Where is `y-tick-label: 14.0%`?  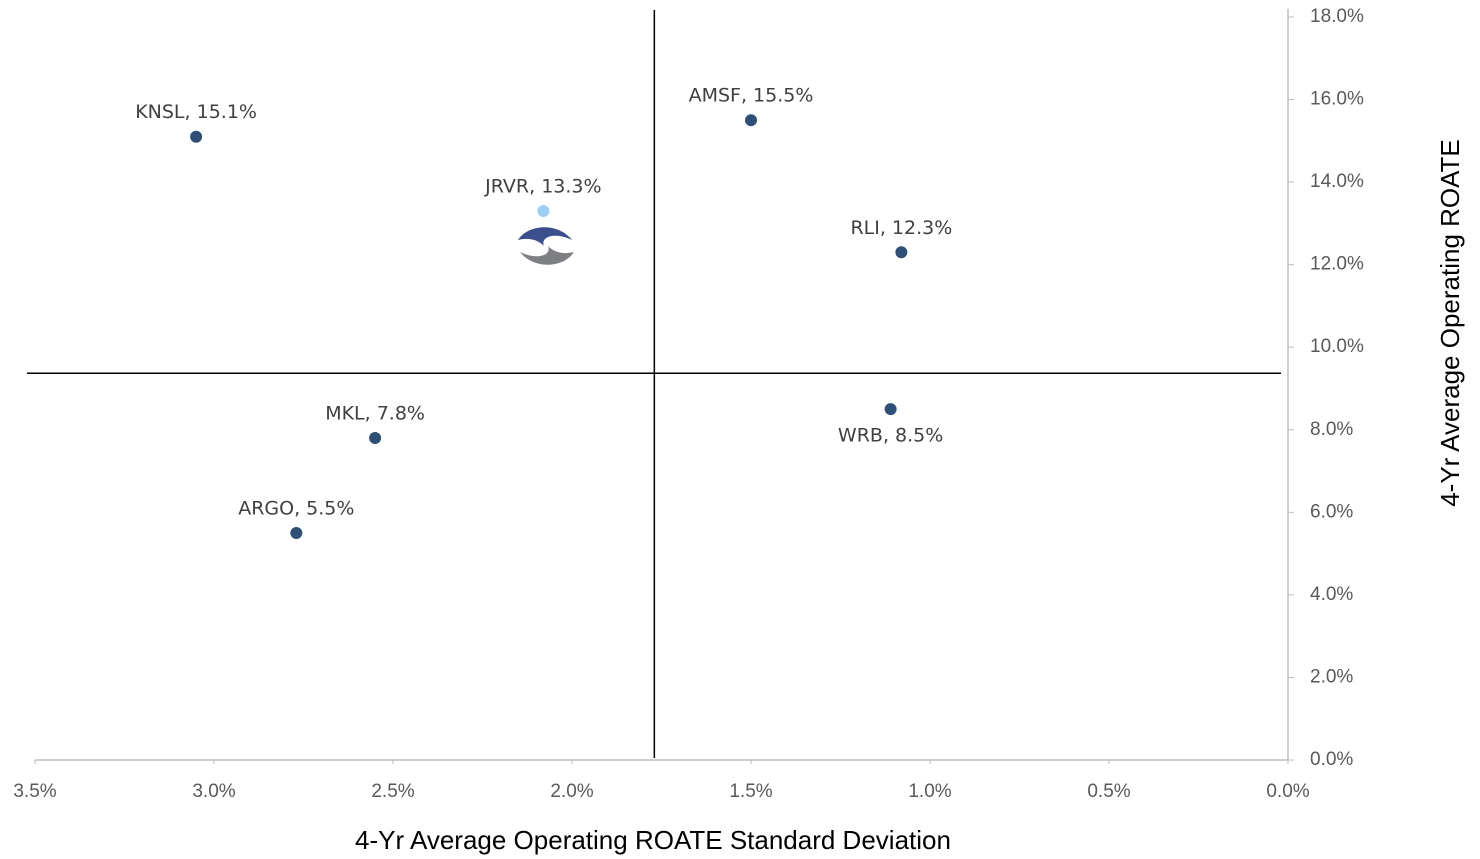 y-tick-label: 14.0% is located at coordinates (1337, 181).